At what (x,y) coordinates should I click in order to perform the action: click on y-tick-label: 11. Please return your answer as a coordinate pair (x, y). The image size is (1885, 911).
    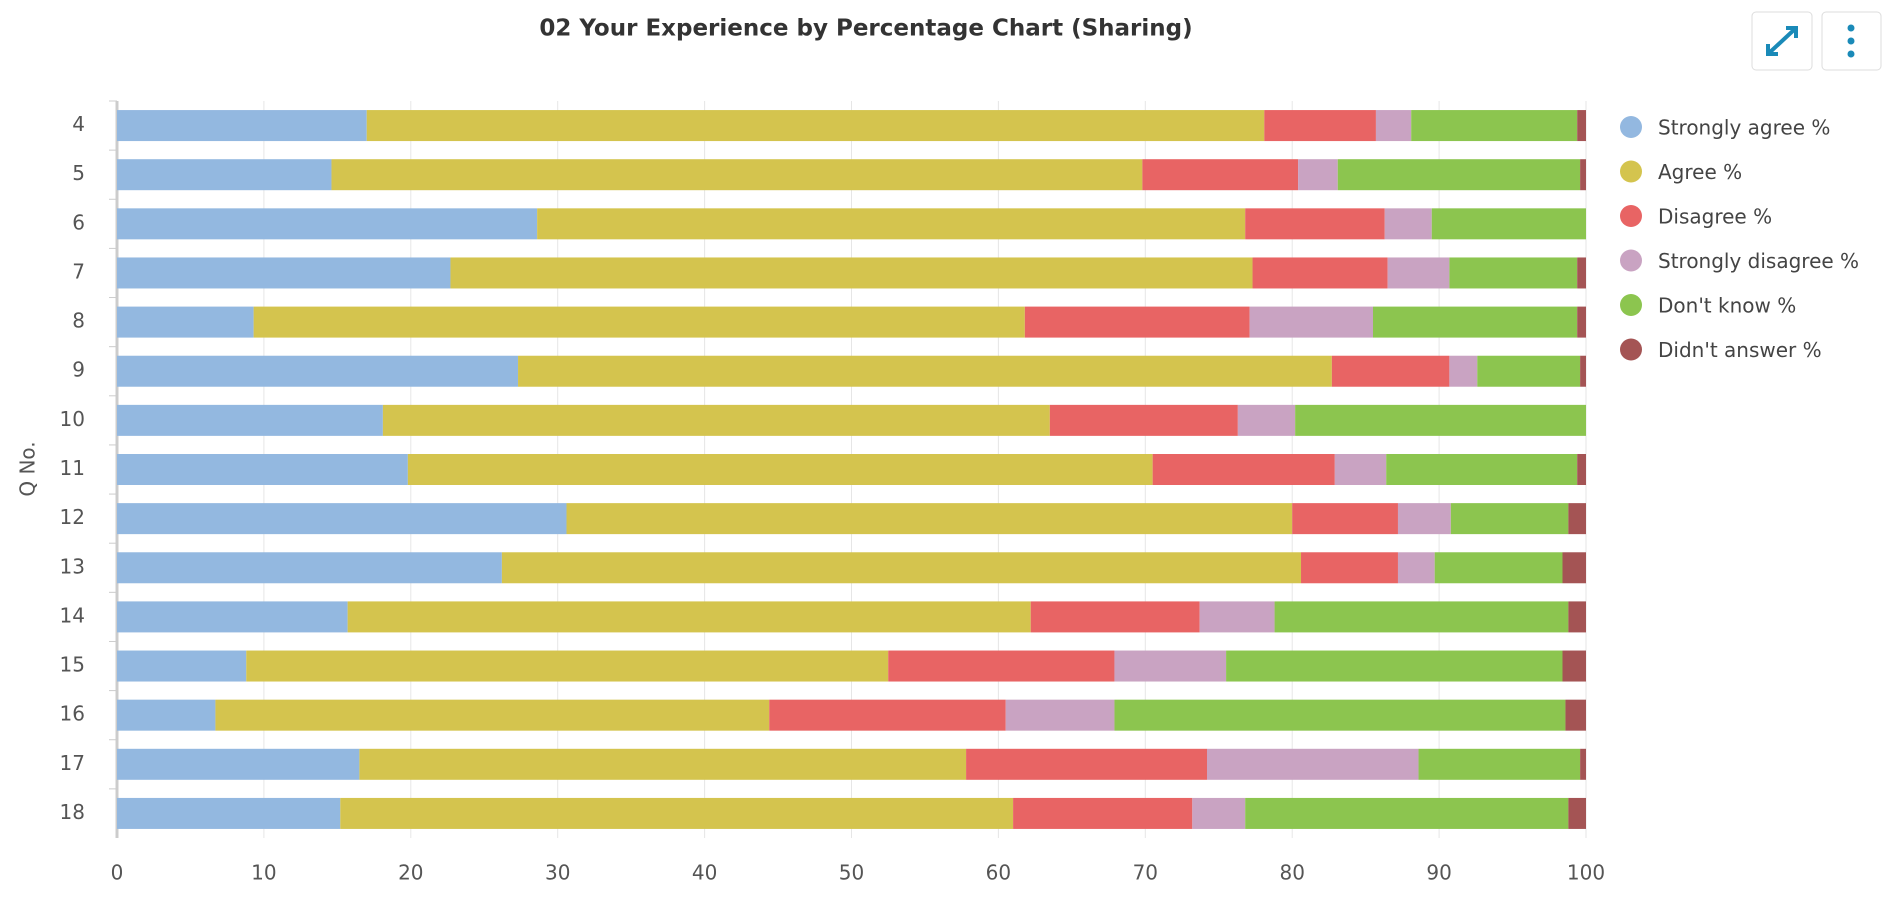
    Looking at the image, I should click on (72, 468).